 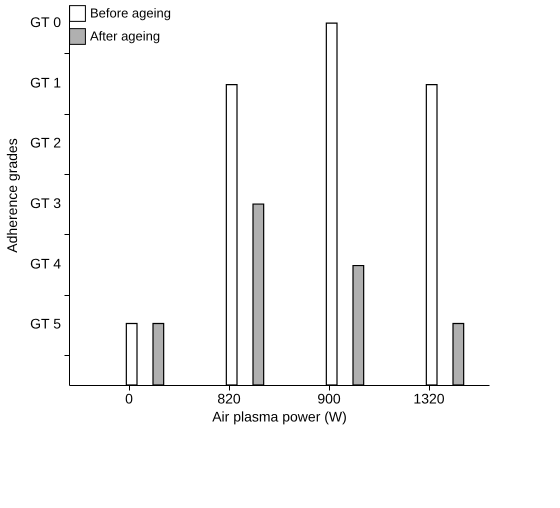 What do you see at coordinates (329, 398) in the screenshot?
I see `x-tick-label: 900` at bounding box center [329, 398].